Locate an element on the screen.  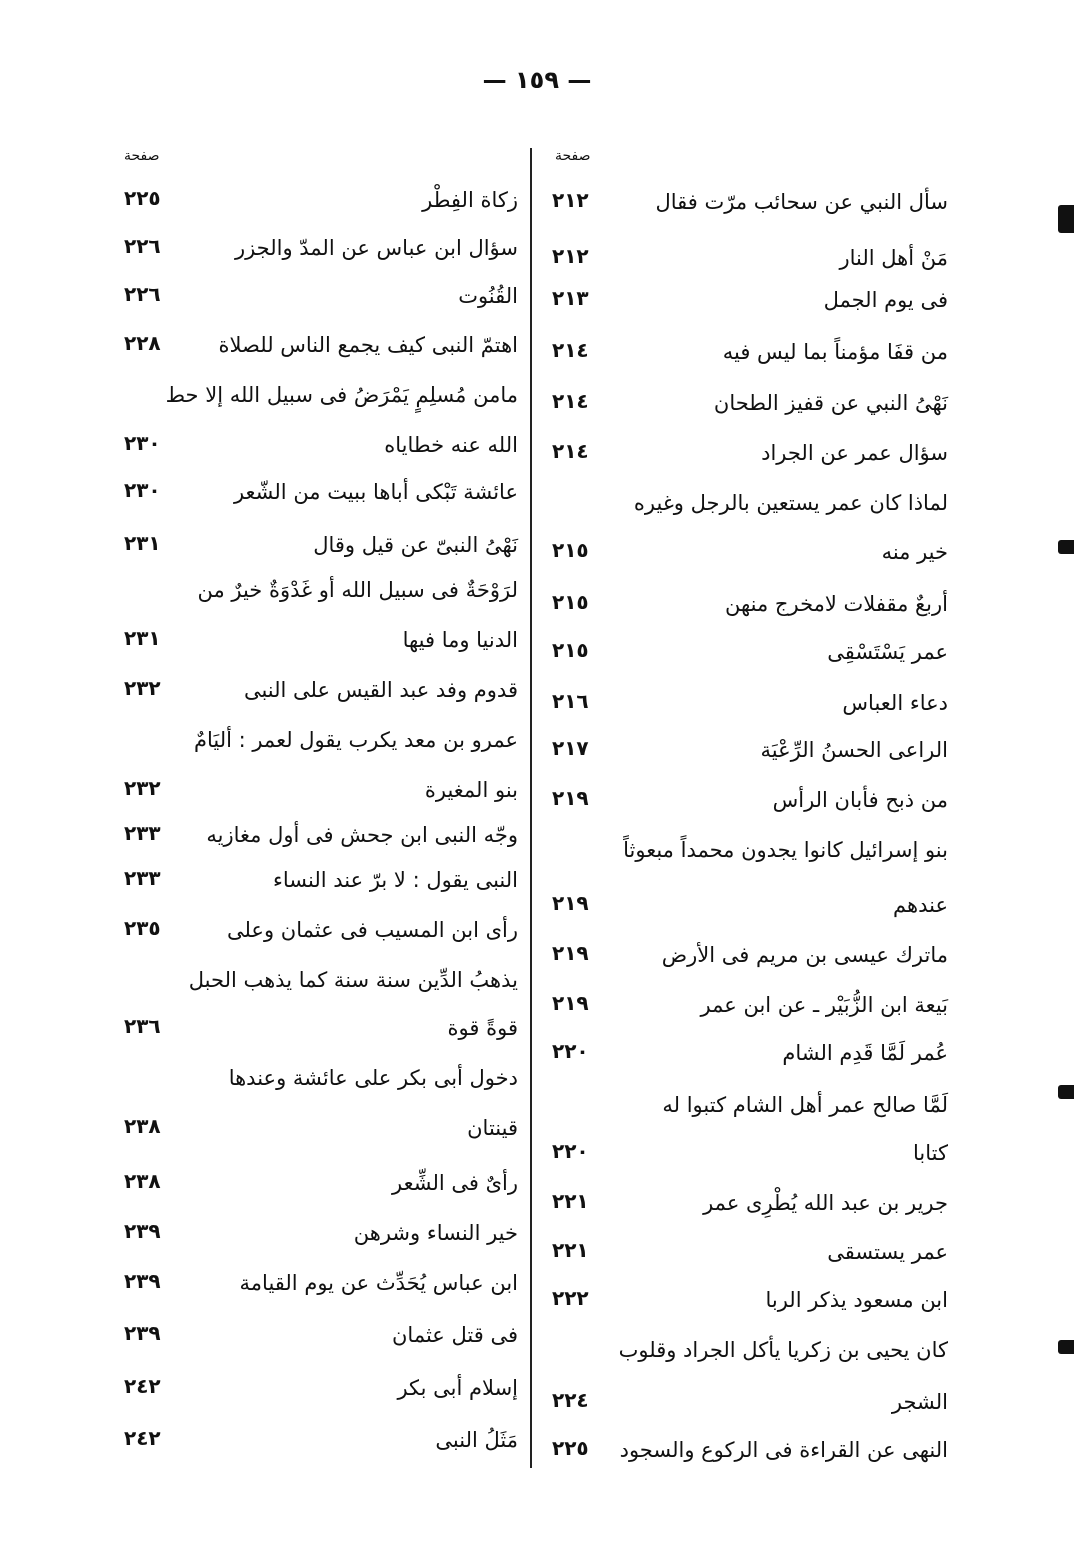
right-column-header: صفحة is located at coordinates (573, 156).